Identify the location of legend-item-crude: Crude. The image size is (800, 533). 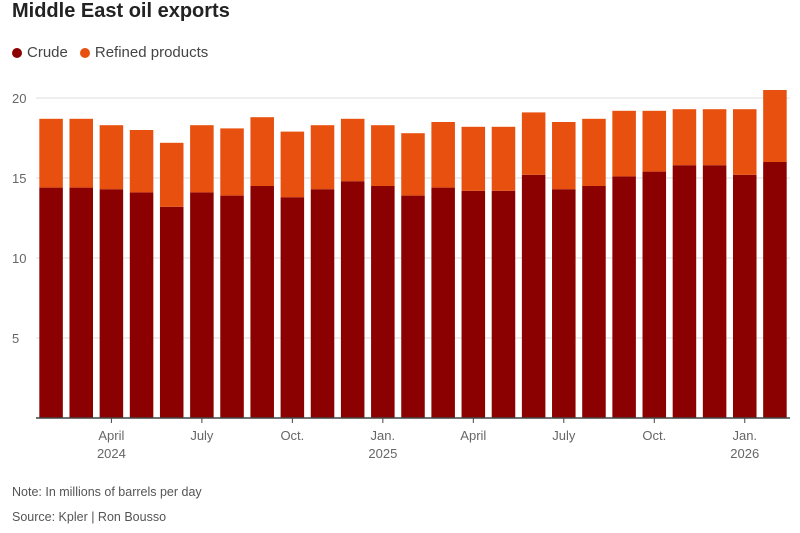
(40, 52).